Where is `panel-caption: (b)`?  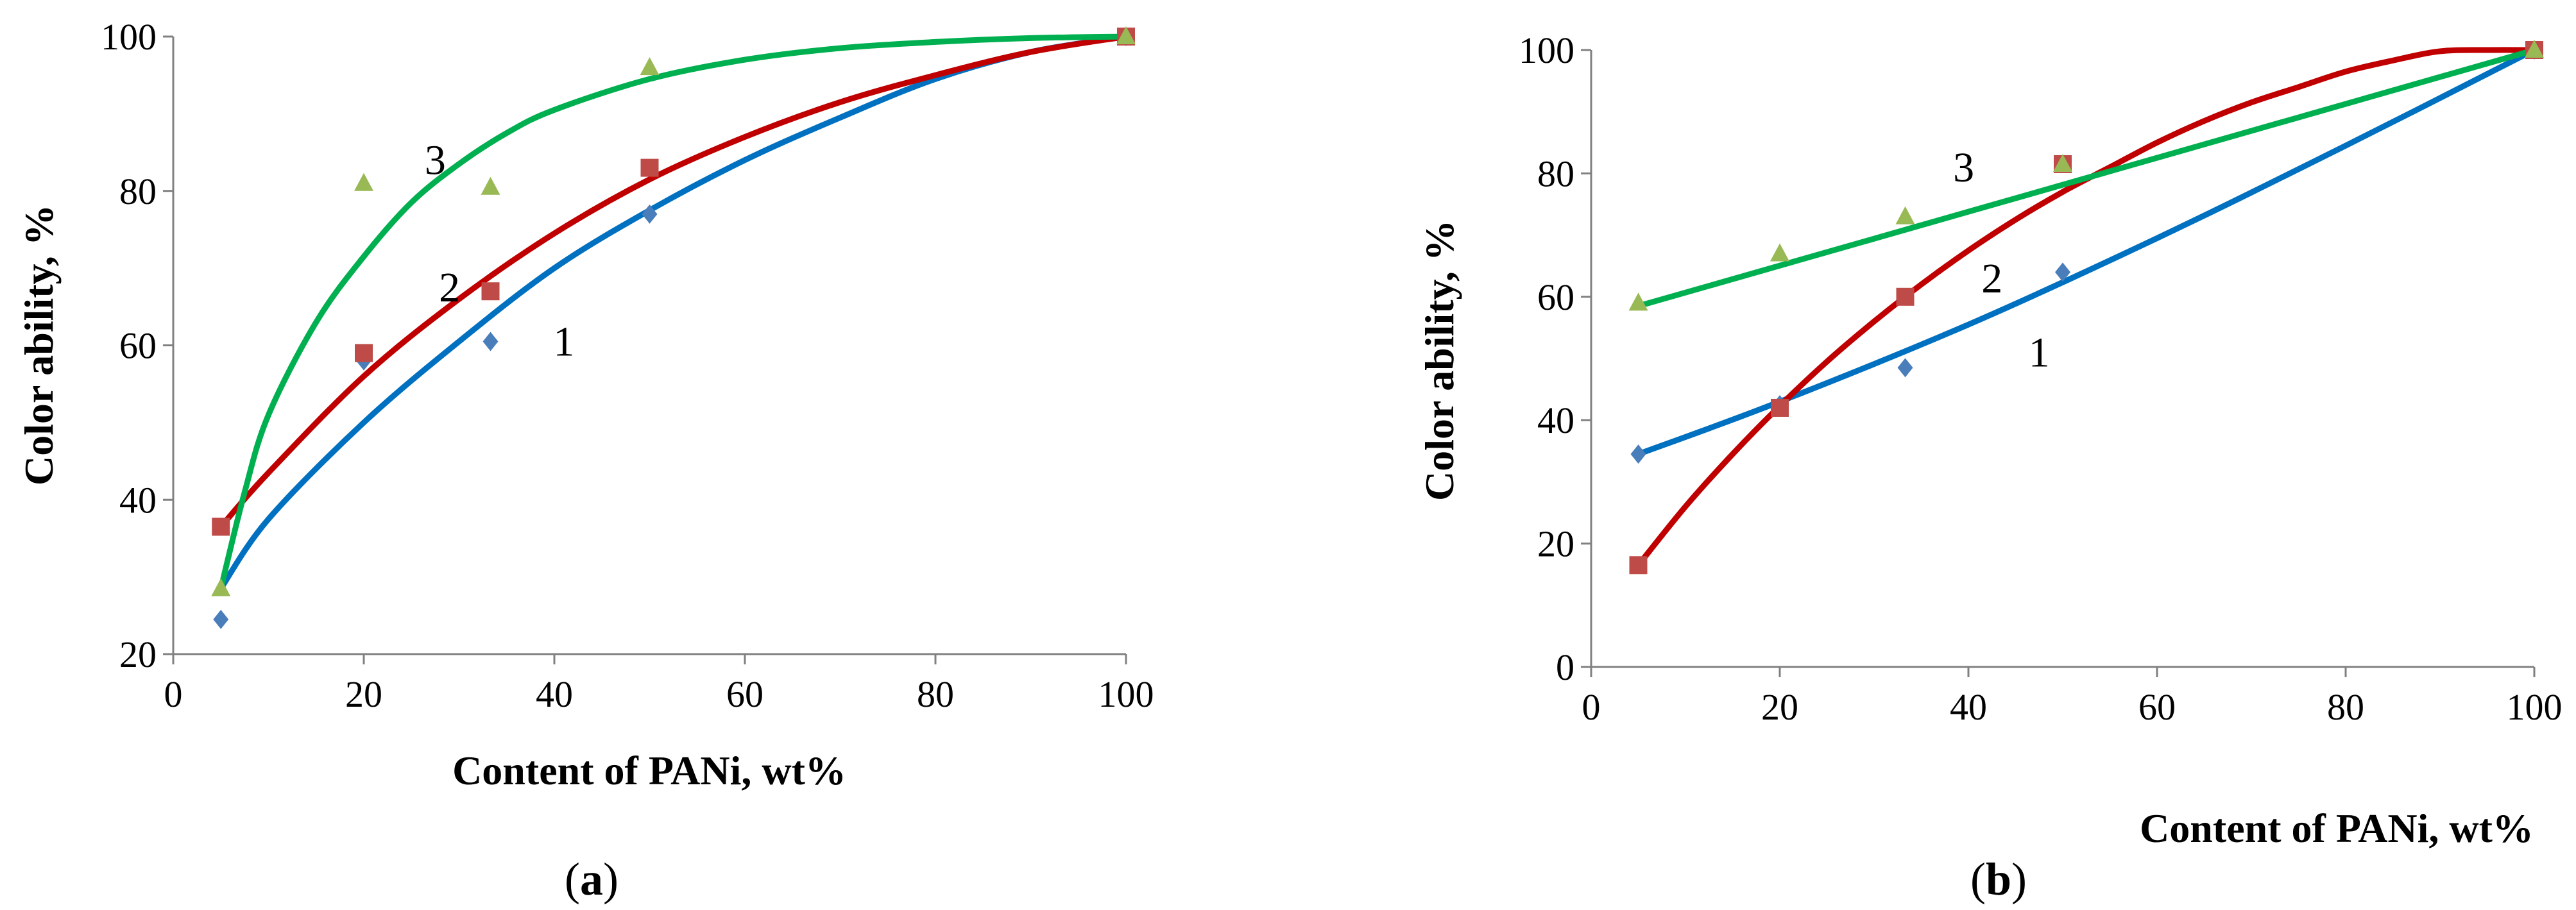 panel-caption: (b) is located at coordinates (1998, 879).